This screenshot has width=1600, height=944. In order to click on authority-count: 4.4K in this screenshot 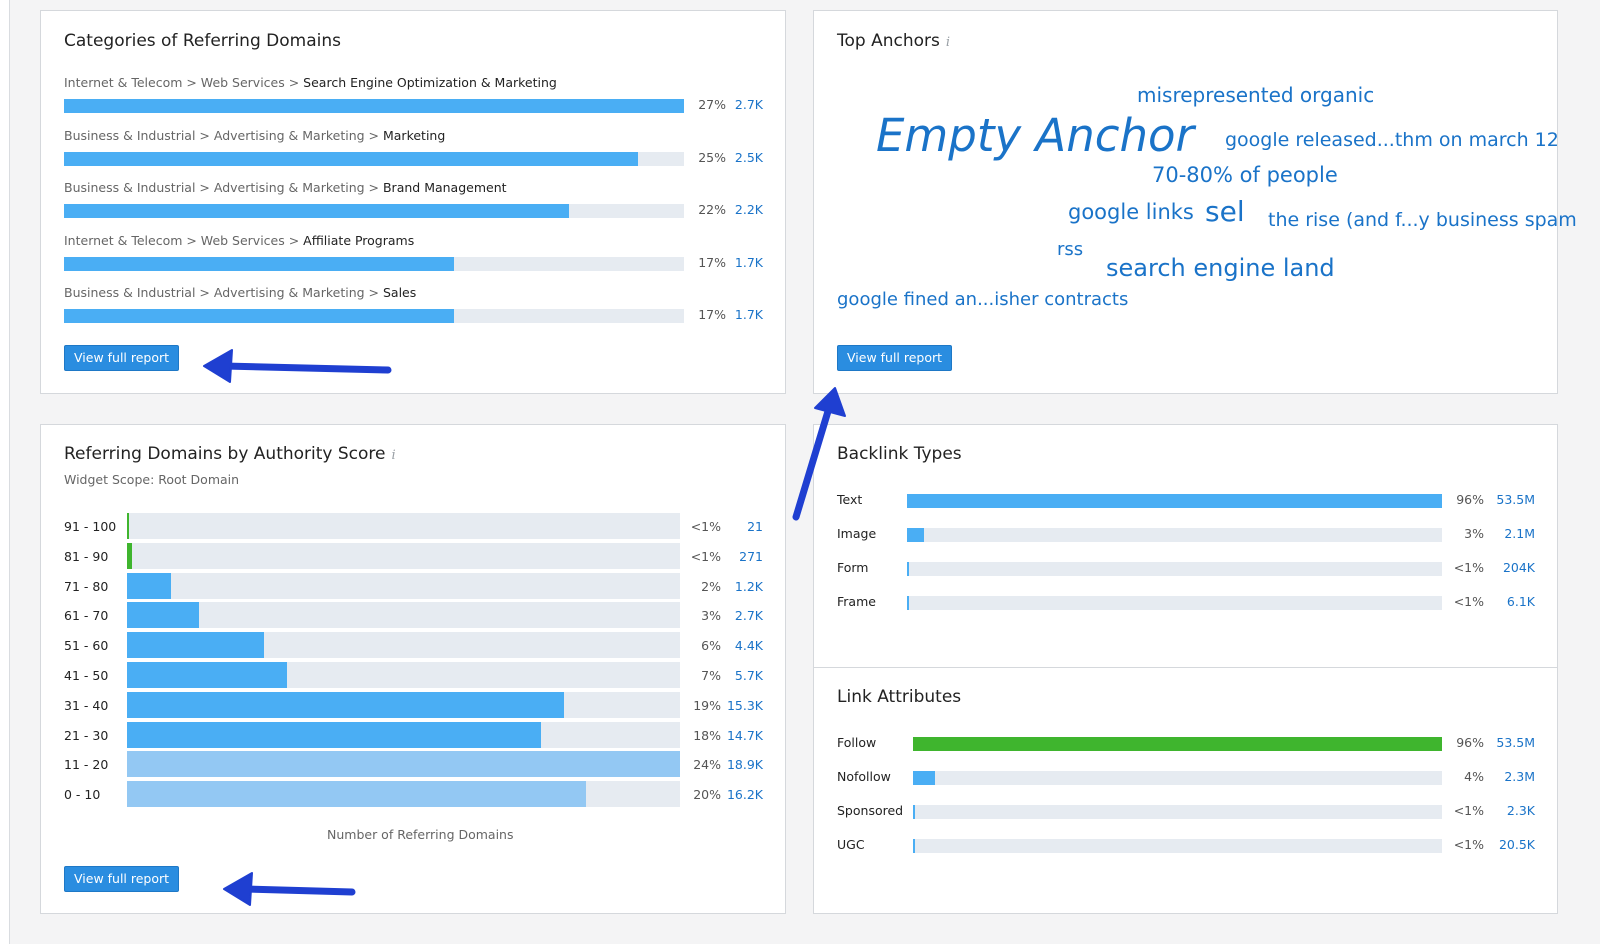, I will do `click(748, 646)`.